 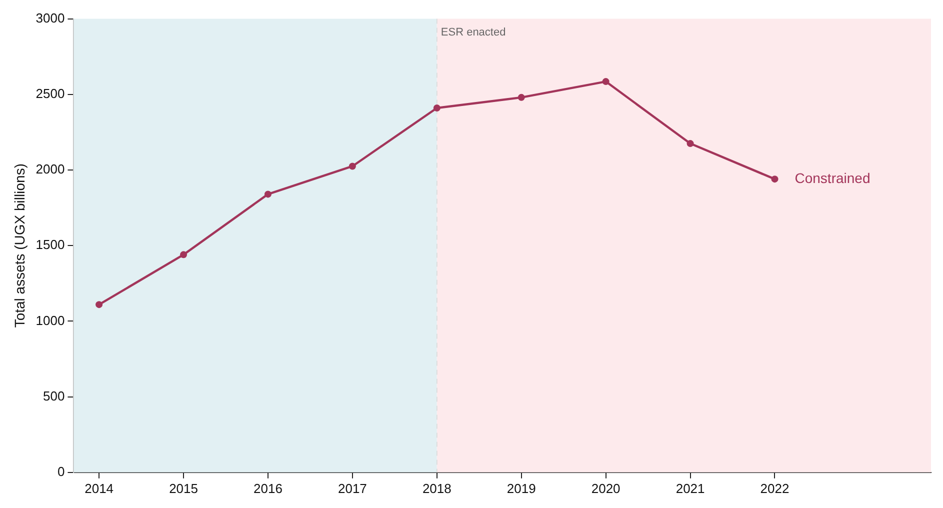 What do you see at coordinates (521, 488) in the screenshot?
I see `x-tick-label: 2019` at bounding box center [521, 488].